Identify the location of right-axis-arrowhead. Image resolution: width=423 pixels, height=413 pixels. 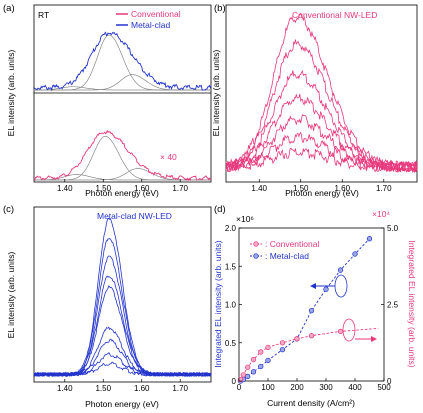
(374, 339).